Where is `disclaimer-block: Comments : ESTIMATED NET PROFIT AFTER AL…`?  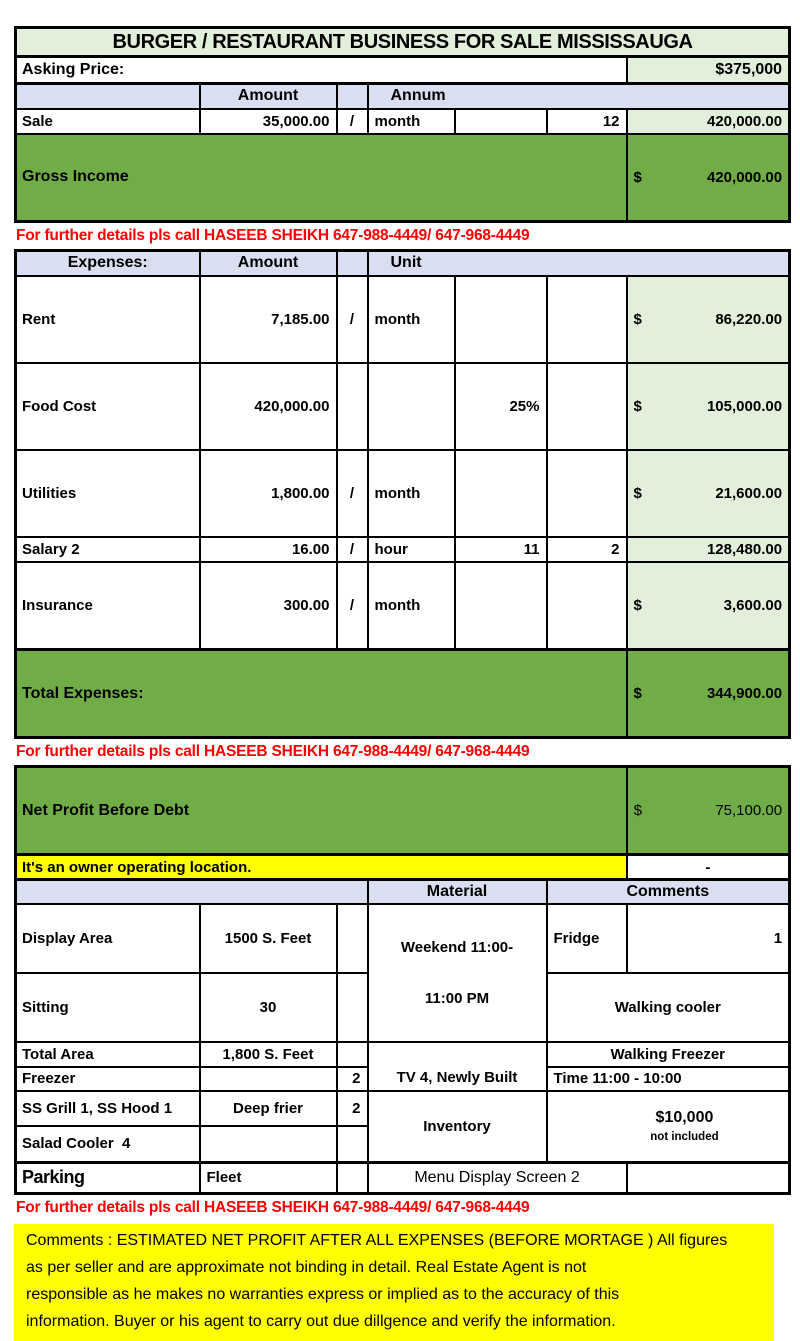 disclaimer-block: Comments : ESTIMATED NET PROFIT AFTER AL… is located at coordinates (394, 1282).